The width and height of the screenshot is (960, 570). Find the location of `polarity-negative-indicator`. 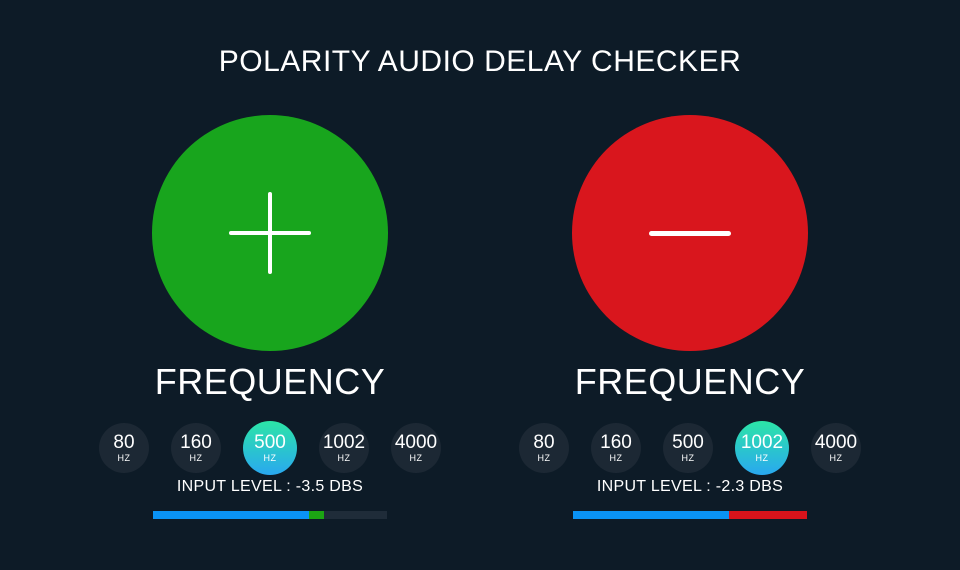

polarity-negative-indicator is located at coordinates (690, 233).